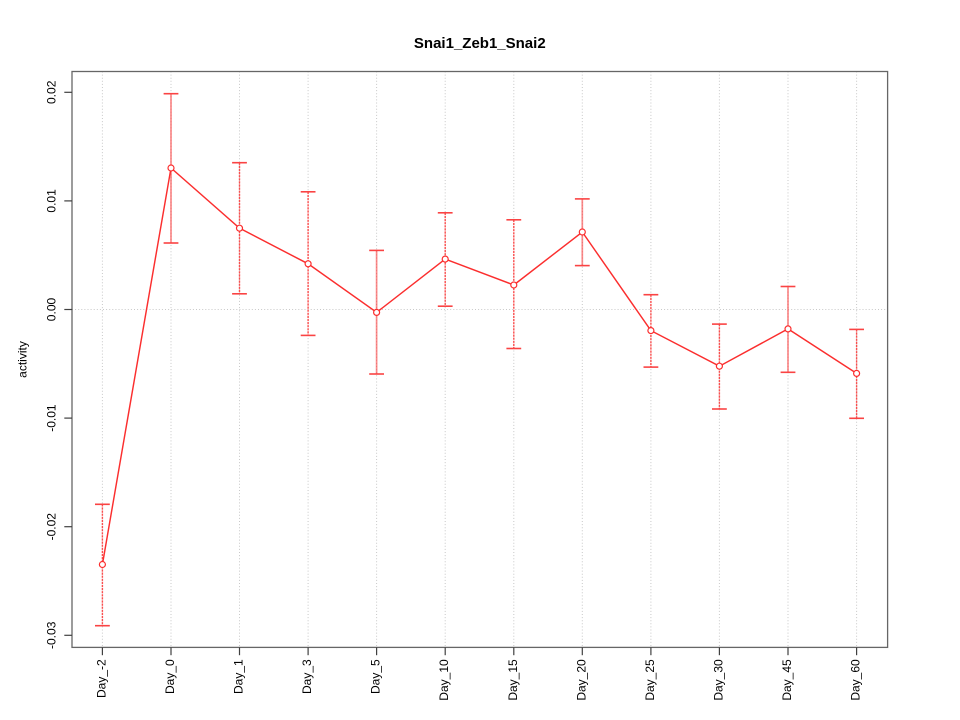 Image resolution: width=960 pixels, height=720 pixels. Describe the element at coordinates (718, 680) in the screenshot. I see `svg-text: Day_30` at that location.